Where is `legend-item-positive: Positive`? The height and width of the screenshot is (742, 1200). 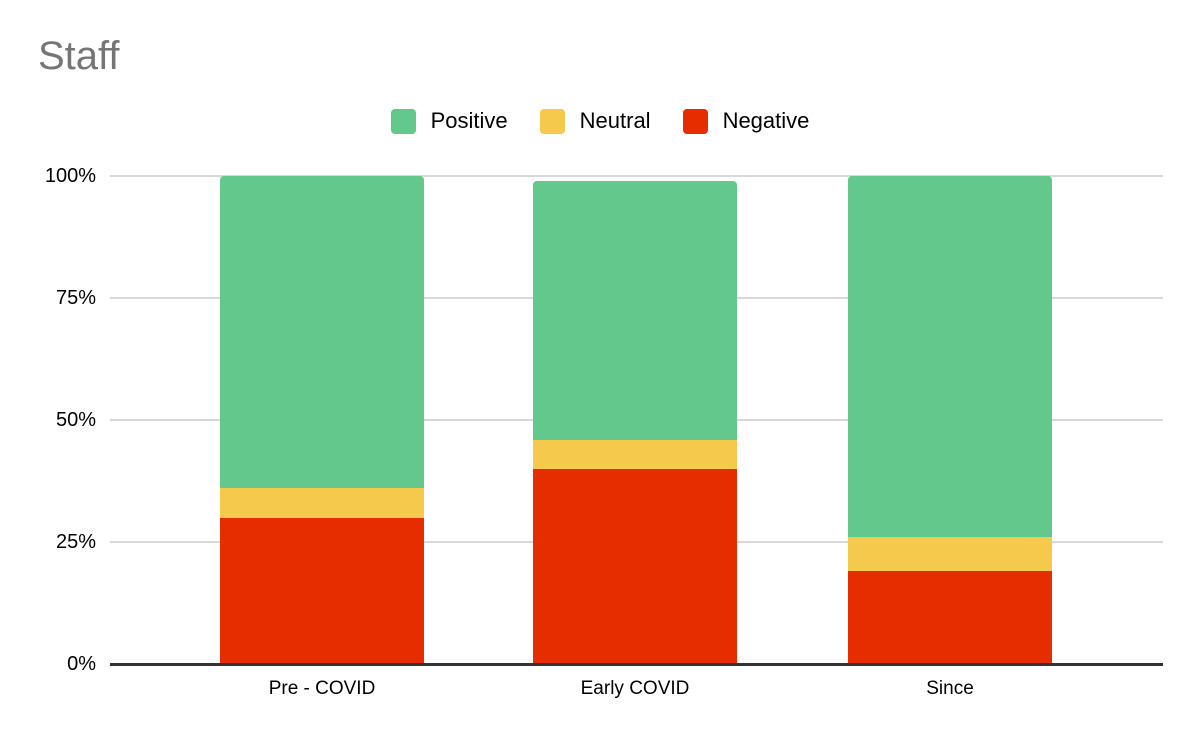 legend-item-positive: Positive is located at coordinates (449, 121).